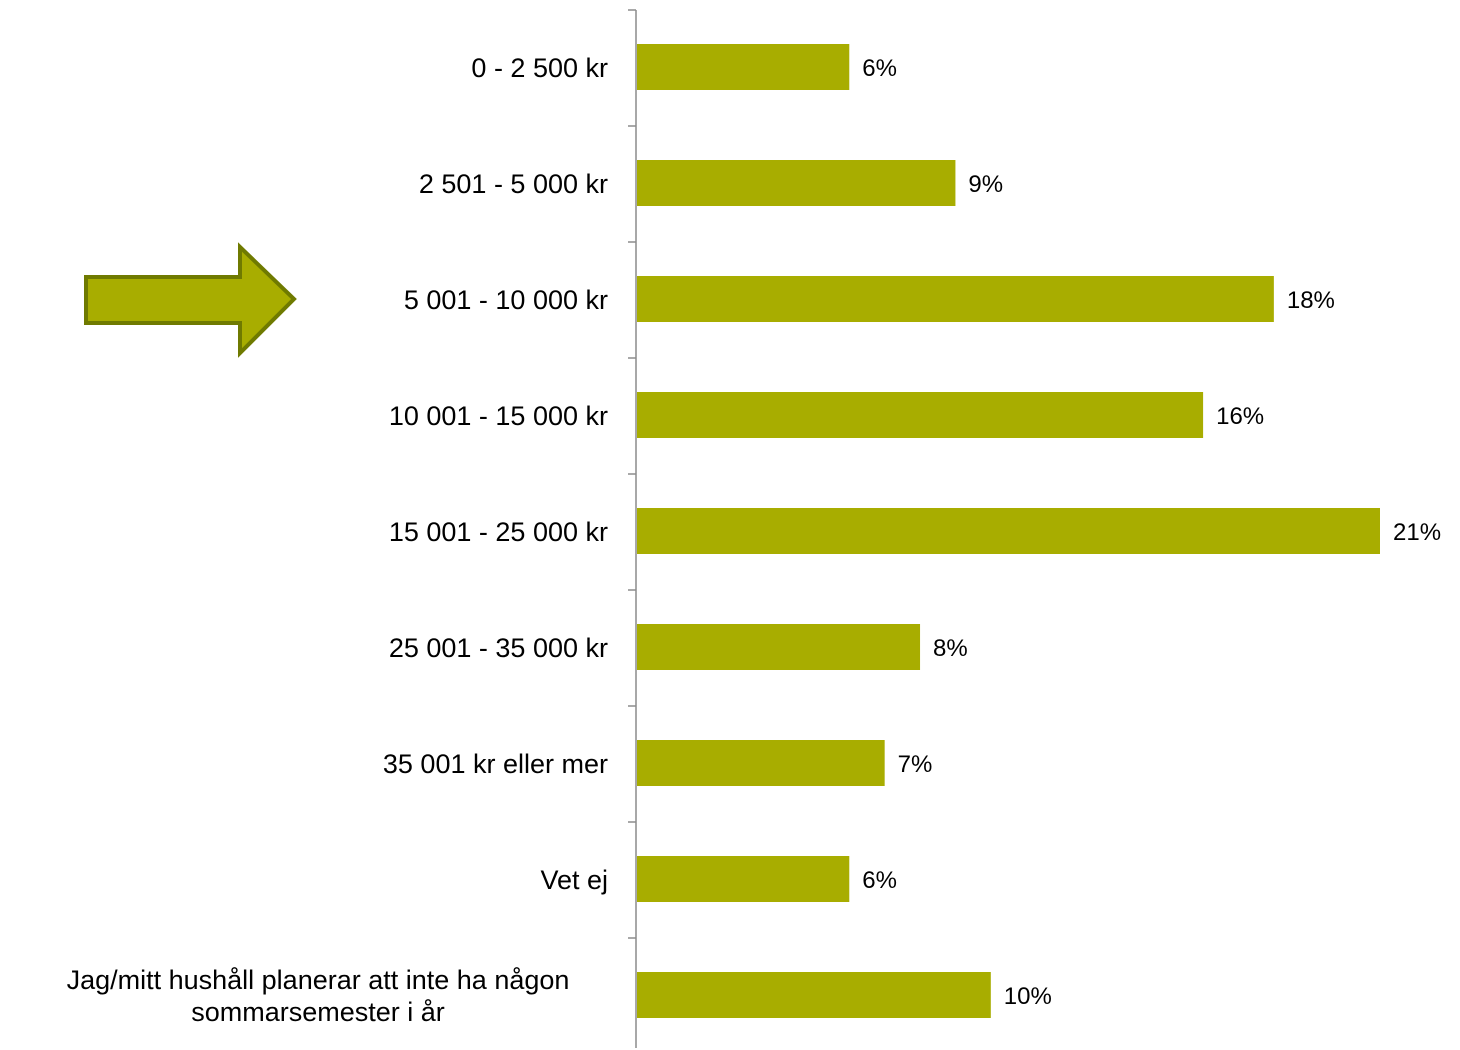  I want to click on category-label: 35 001 kr eller mer, so click(495, 764).